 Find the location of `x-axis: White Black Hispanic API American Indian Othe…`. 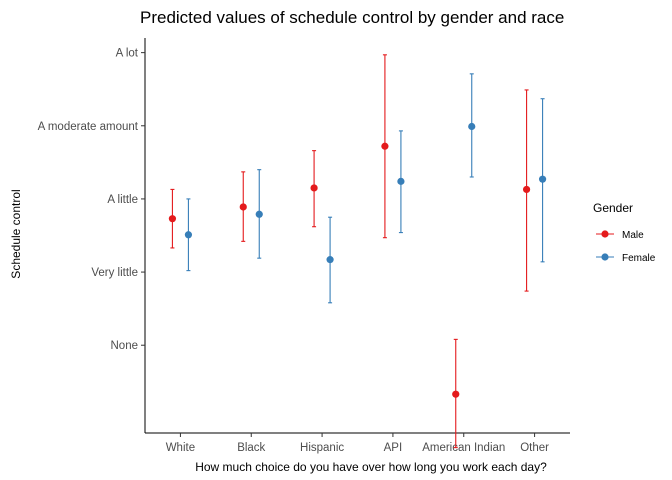

x-axis: White Black Hispanic API American Indian Othe… is located at coordinates (357, 443).